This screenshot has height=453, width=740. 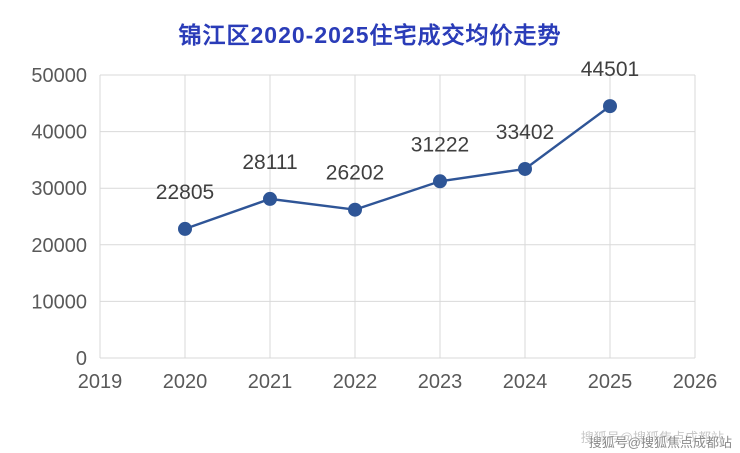 I want to click on y-tick-label: 50000, so click(x=59, y=76).